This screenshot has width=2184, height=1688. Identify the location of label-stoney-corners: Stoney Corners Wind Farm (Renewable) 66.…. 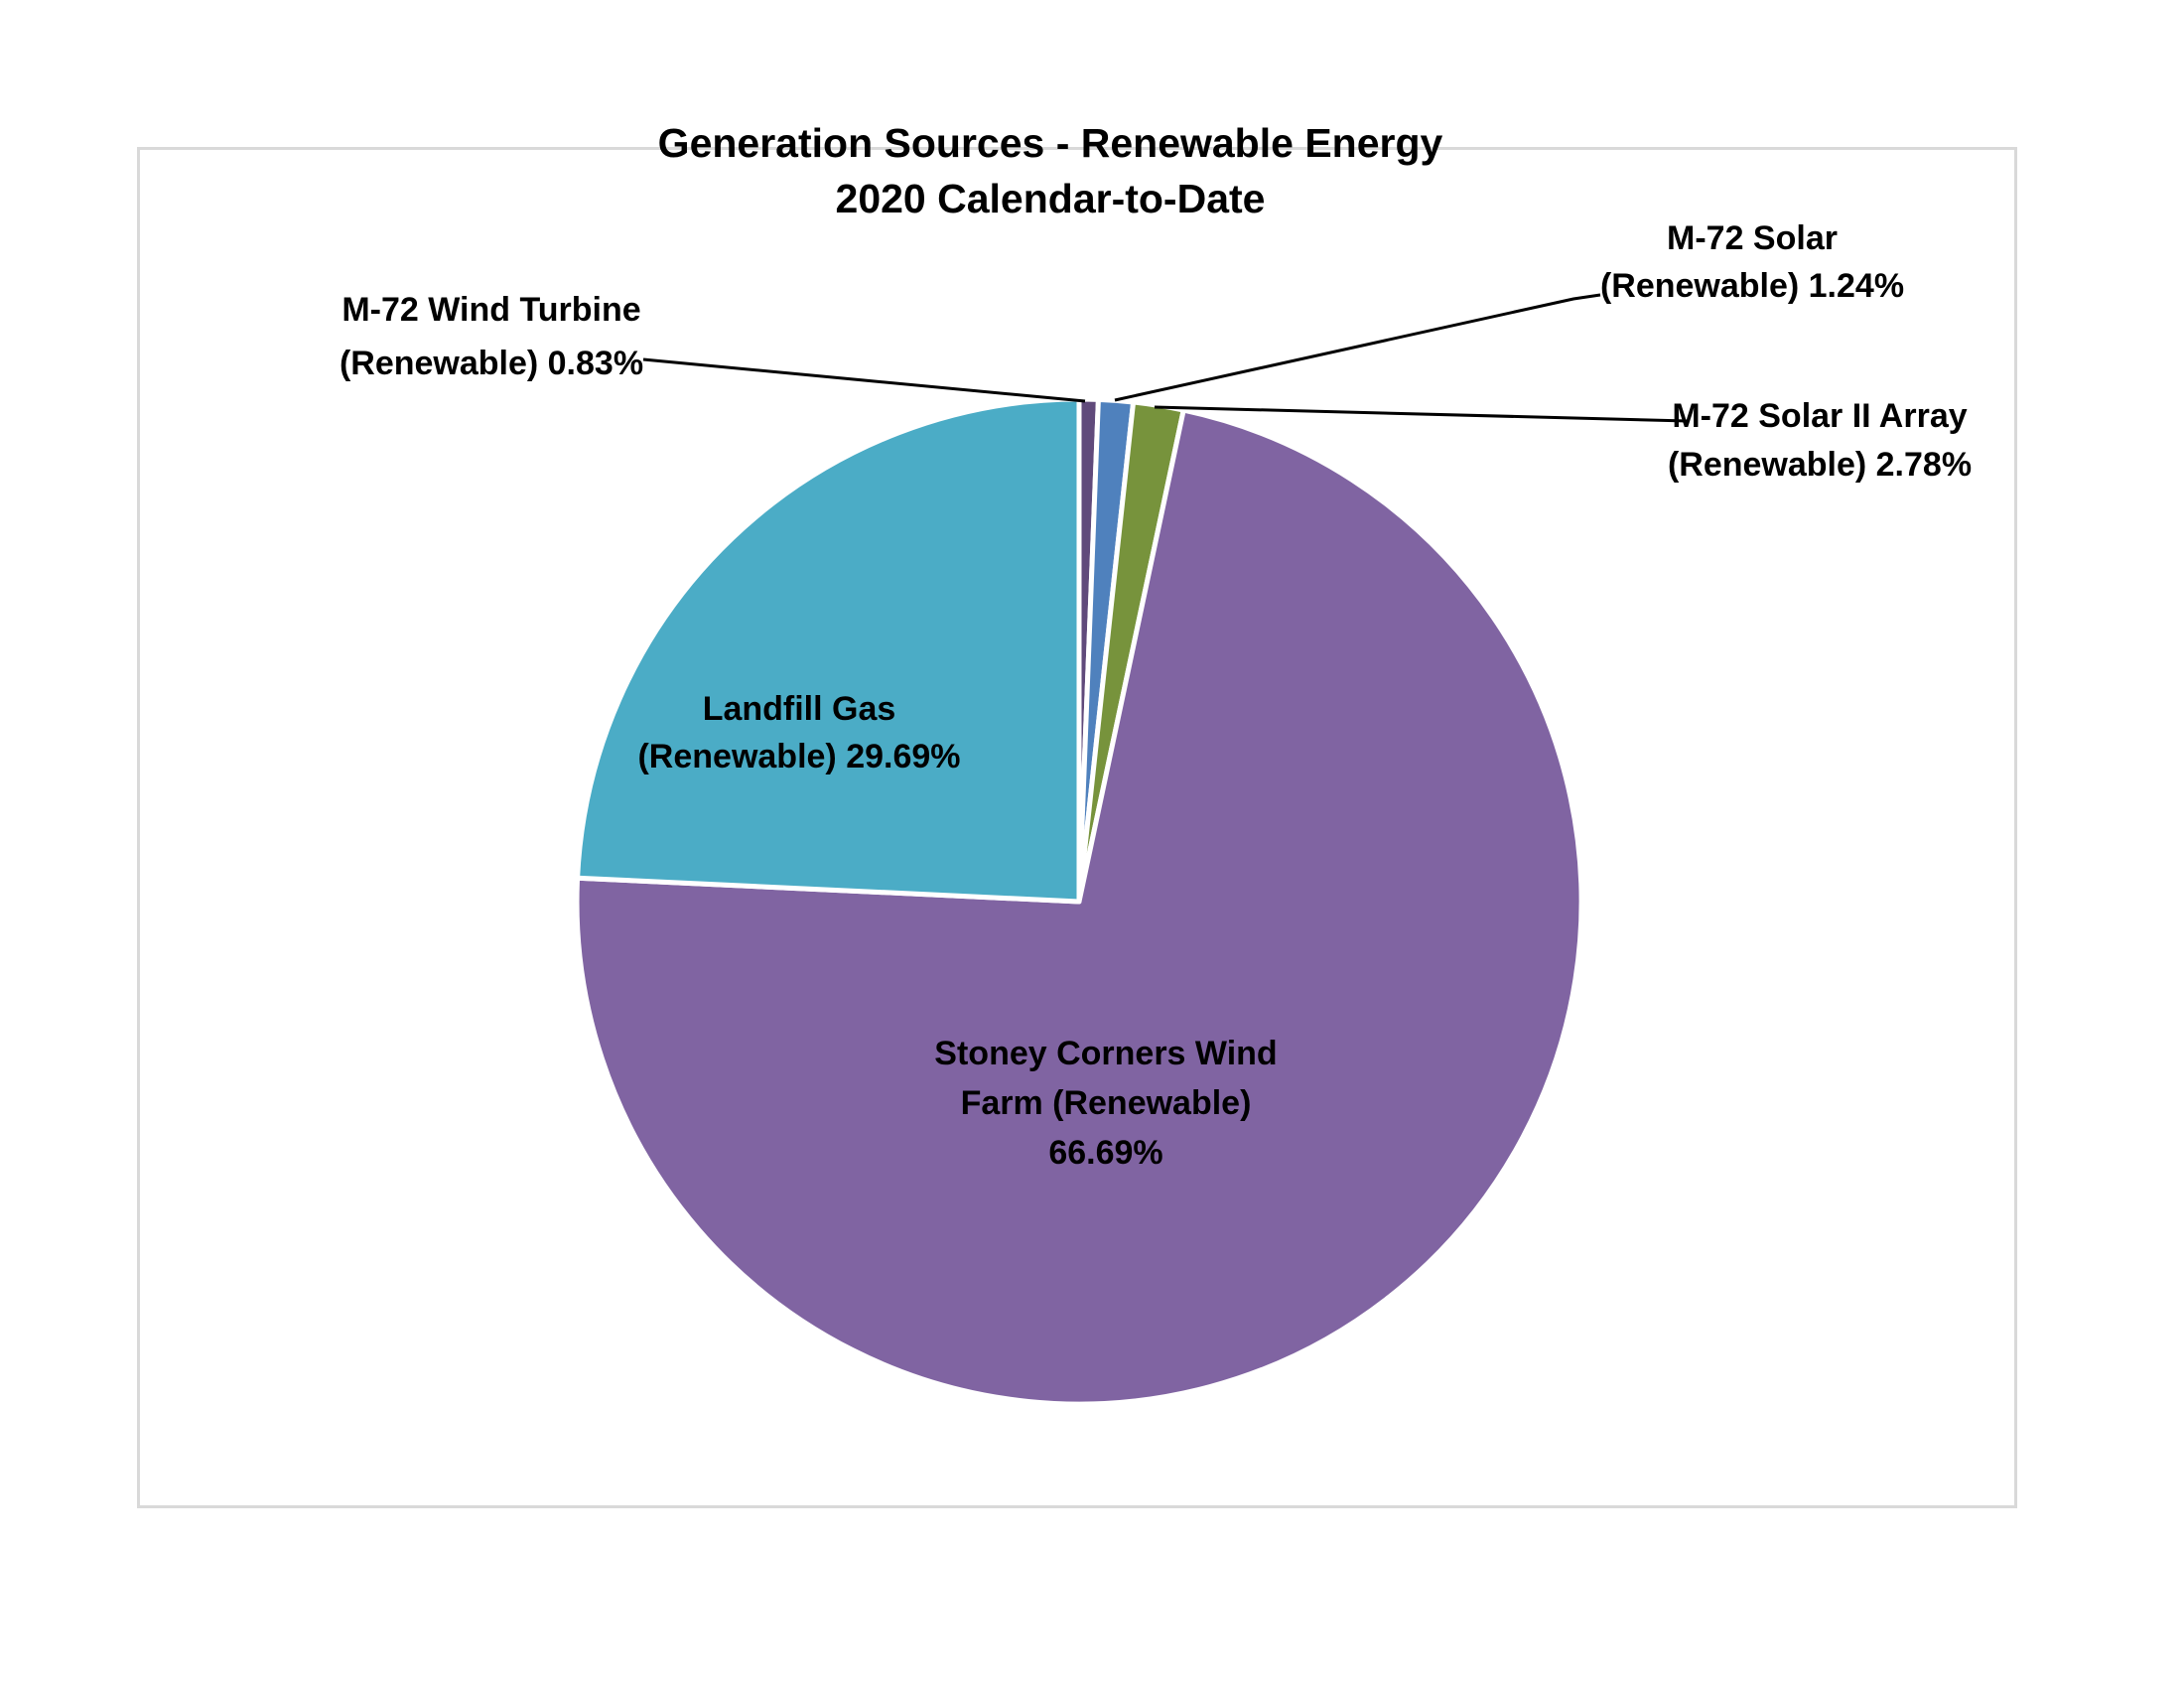
(1105, 1103).